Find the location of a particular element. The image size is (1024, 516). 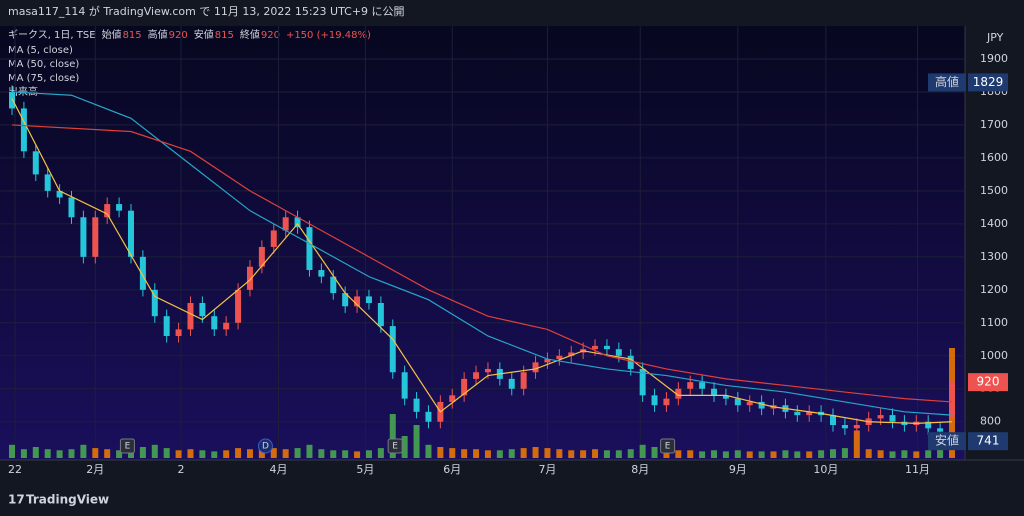

y-tick-label: 1300 is located at coordinates (994, 256).